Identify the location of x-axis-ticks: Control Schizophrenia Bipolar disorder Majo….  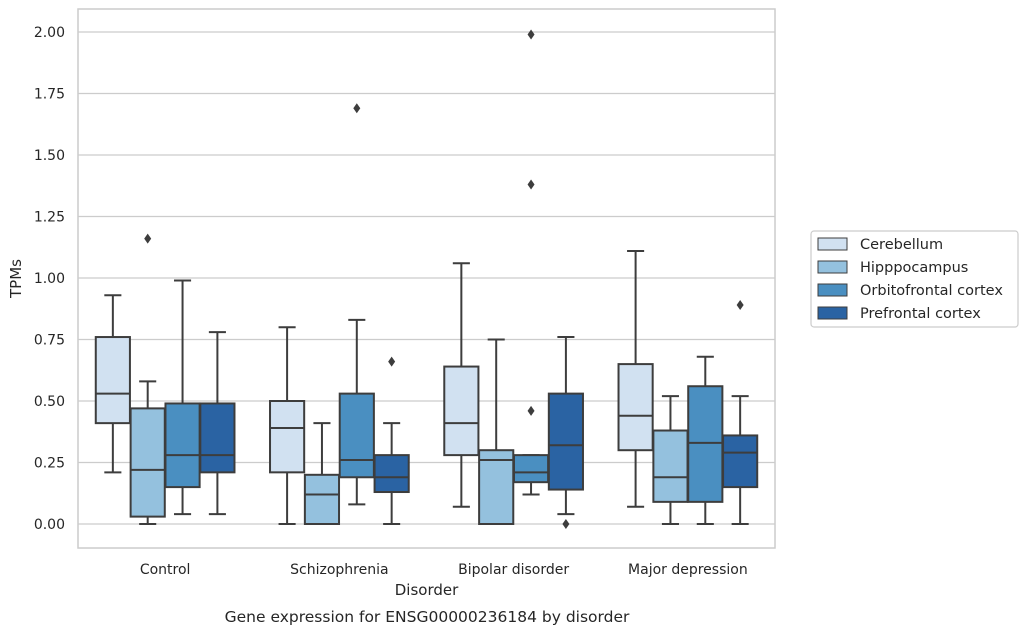
(444, 570).